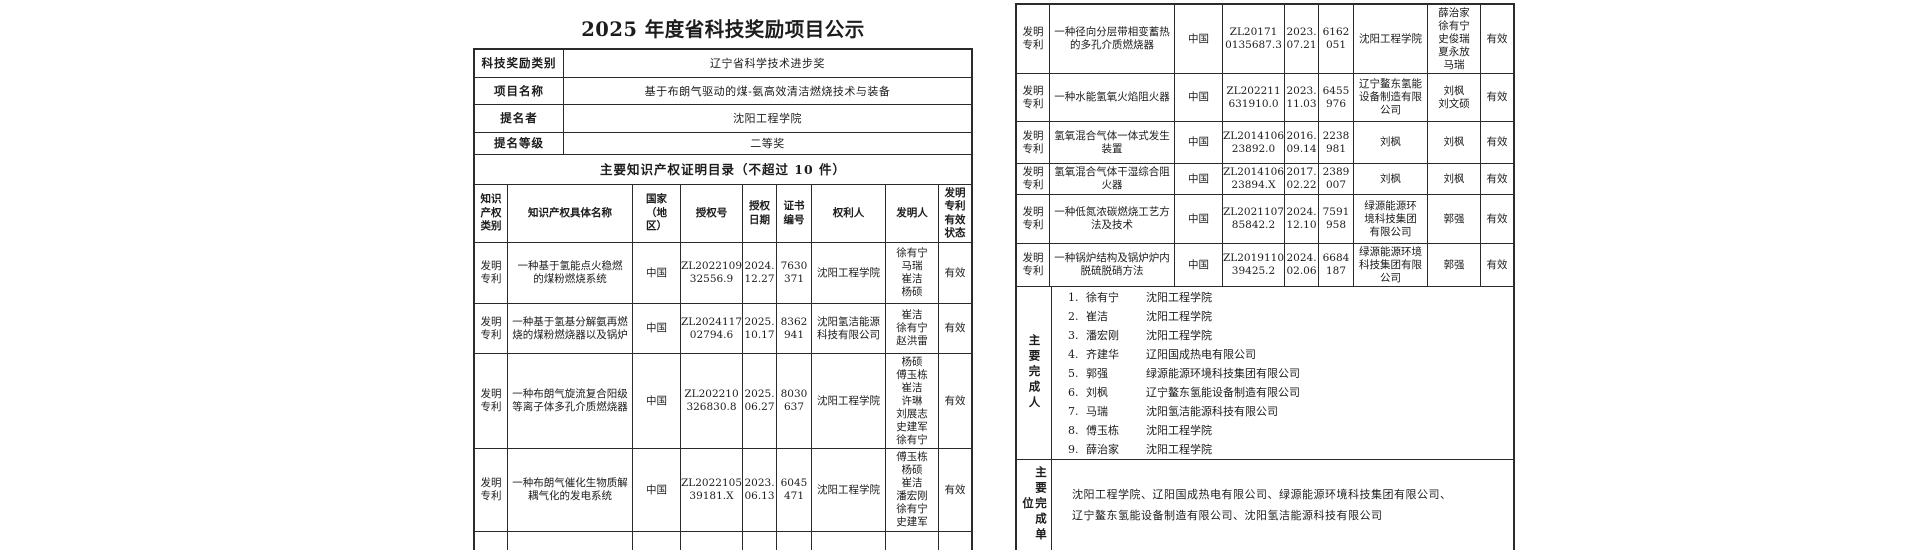 Image resolution: width=1920 pixels, height=550 pixels. What do you see at coordinates (1302, 97) in the screenshot?
I see `cell-date: 2023. 11.03` at bounding box center [1302, 97].